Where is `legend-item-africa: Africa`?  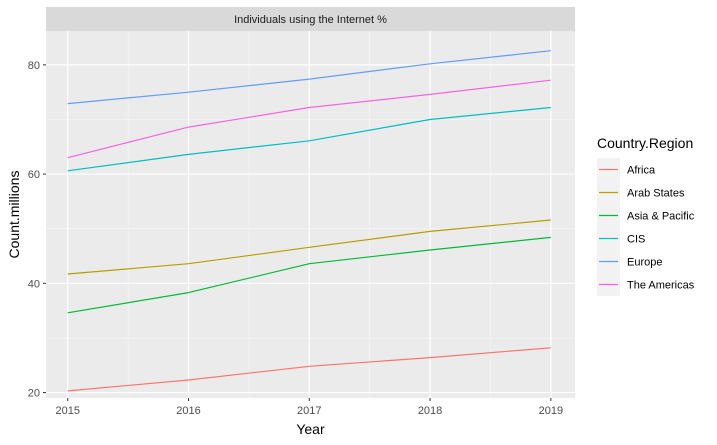
legend-item-africa: Africa is located at coordinates (626, 169).